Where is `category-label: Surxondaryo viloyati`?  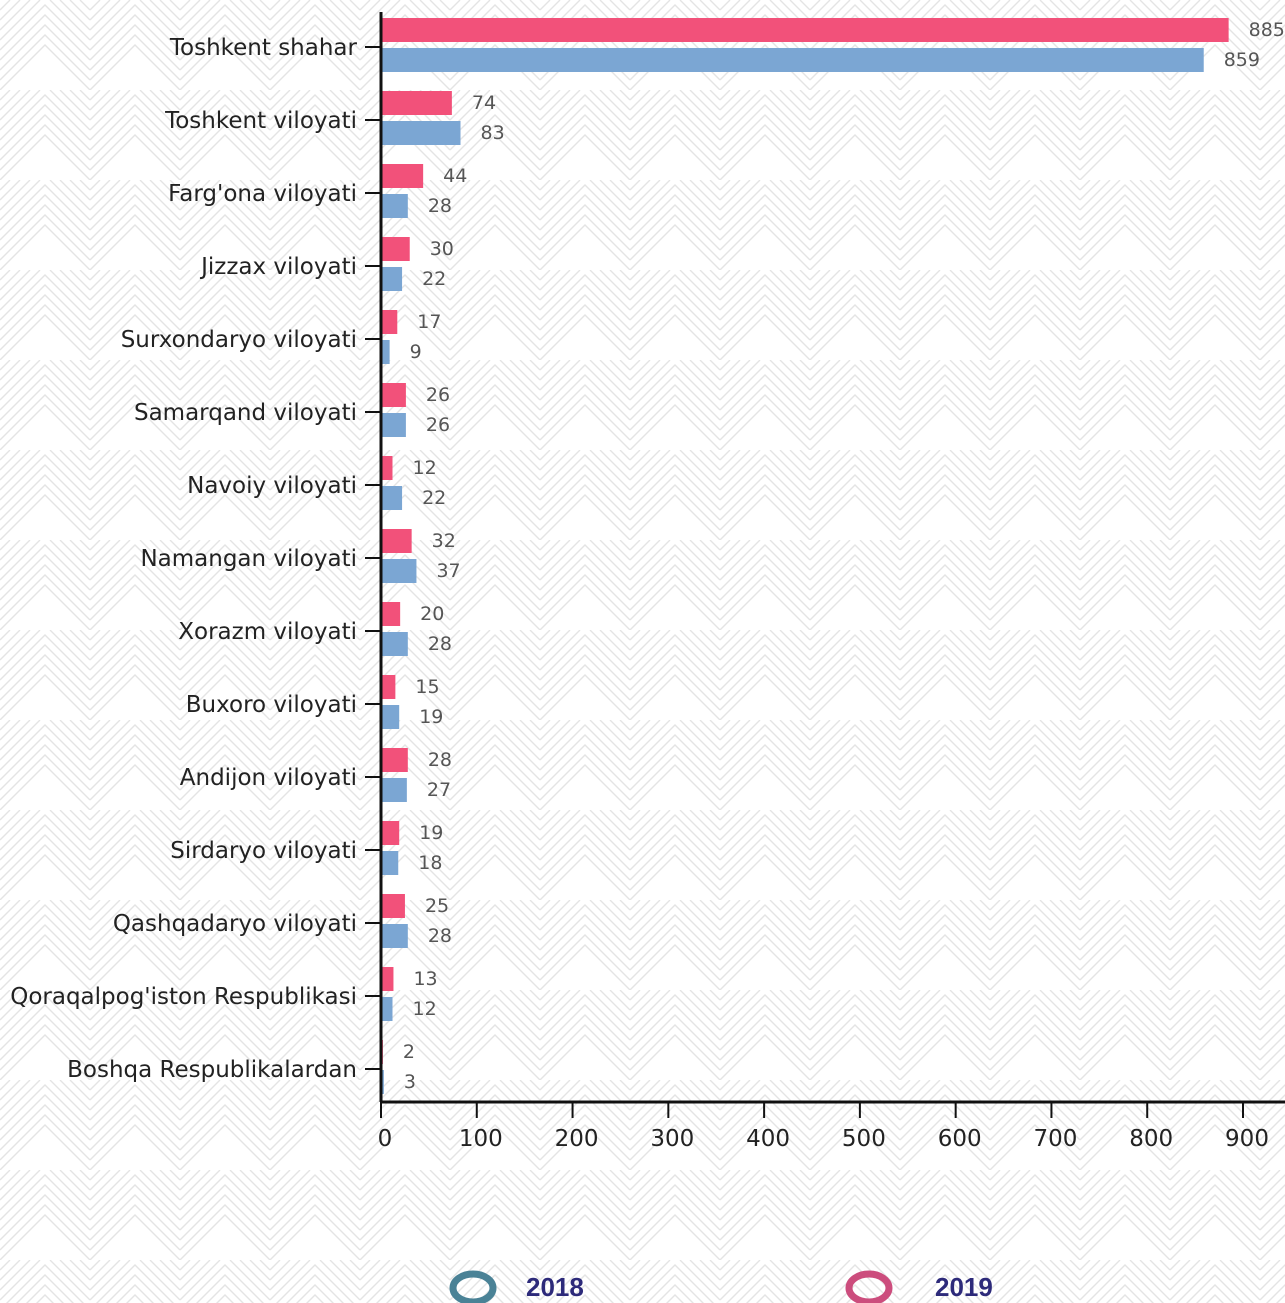
category-label: Surxondaryo viloyati is located at coordinates (239, 340).